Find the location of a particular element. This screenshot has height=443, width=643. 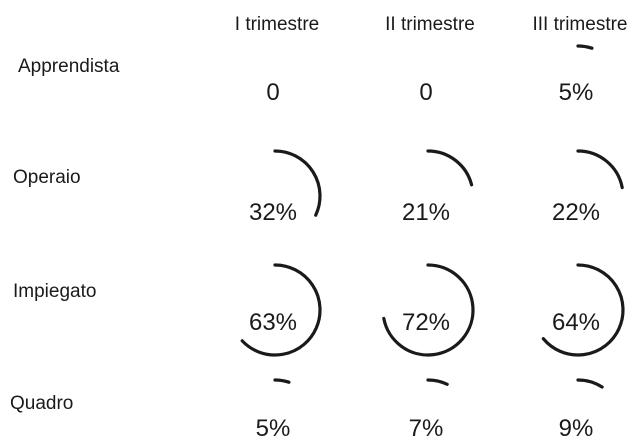

value-label: 63% is located at coordinates (273, 322).